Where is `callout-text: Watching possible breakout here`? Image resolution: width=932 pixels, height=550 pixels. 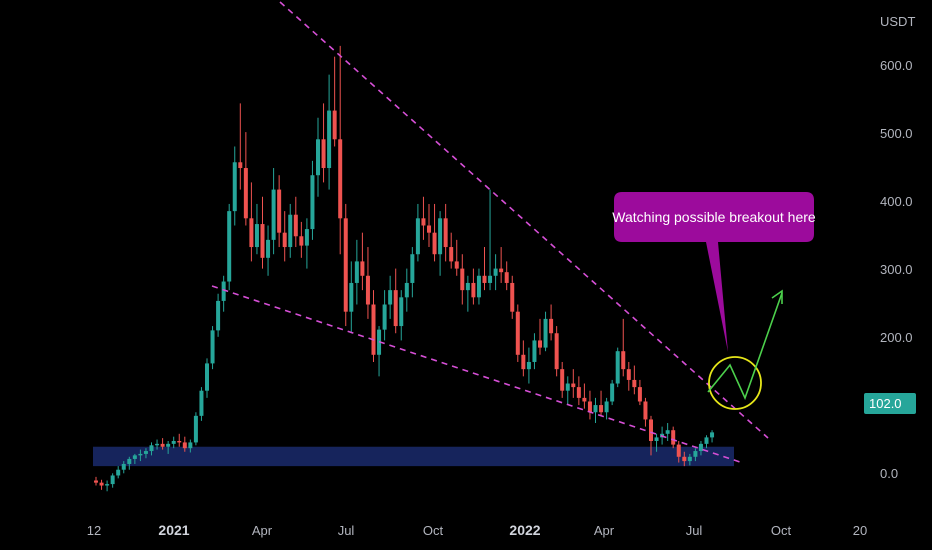
callout-text: Watching possible breakout here is located at coordinates (714, 217).